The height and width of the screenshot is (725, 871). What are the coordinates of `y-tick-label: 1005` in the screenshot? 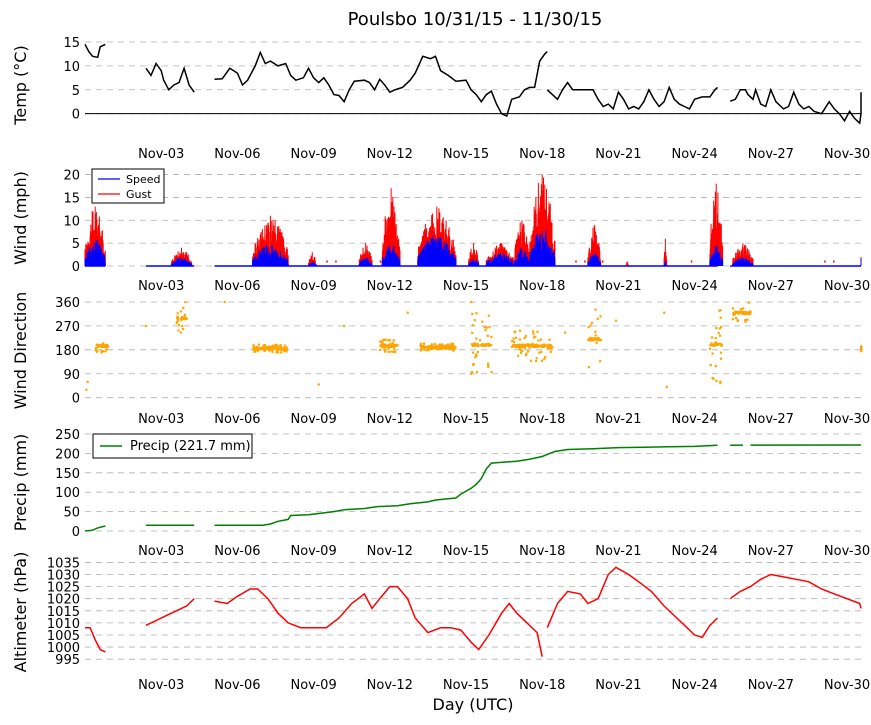 It's located at (63, 636).